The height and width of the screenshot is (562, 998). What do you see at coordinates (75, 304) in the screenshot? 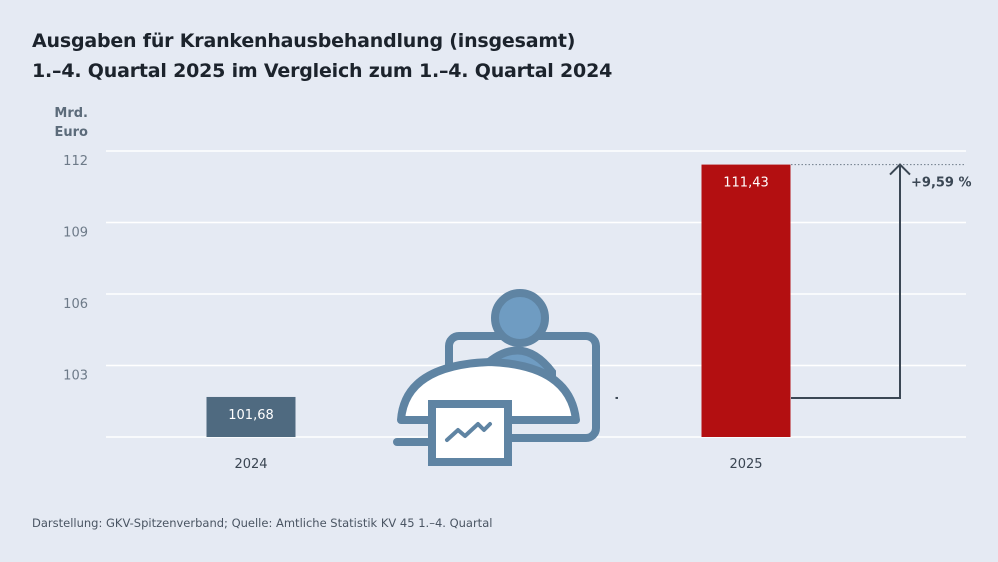
I see `y-tick-label: 106` at bounding box center [75, 304].